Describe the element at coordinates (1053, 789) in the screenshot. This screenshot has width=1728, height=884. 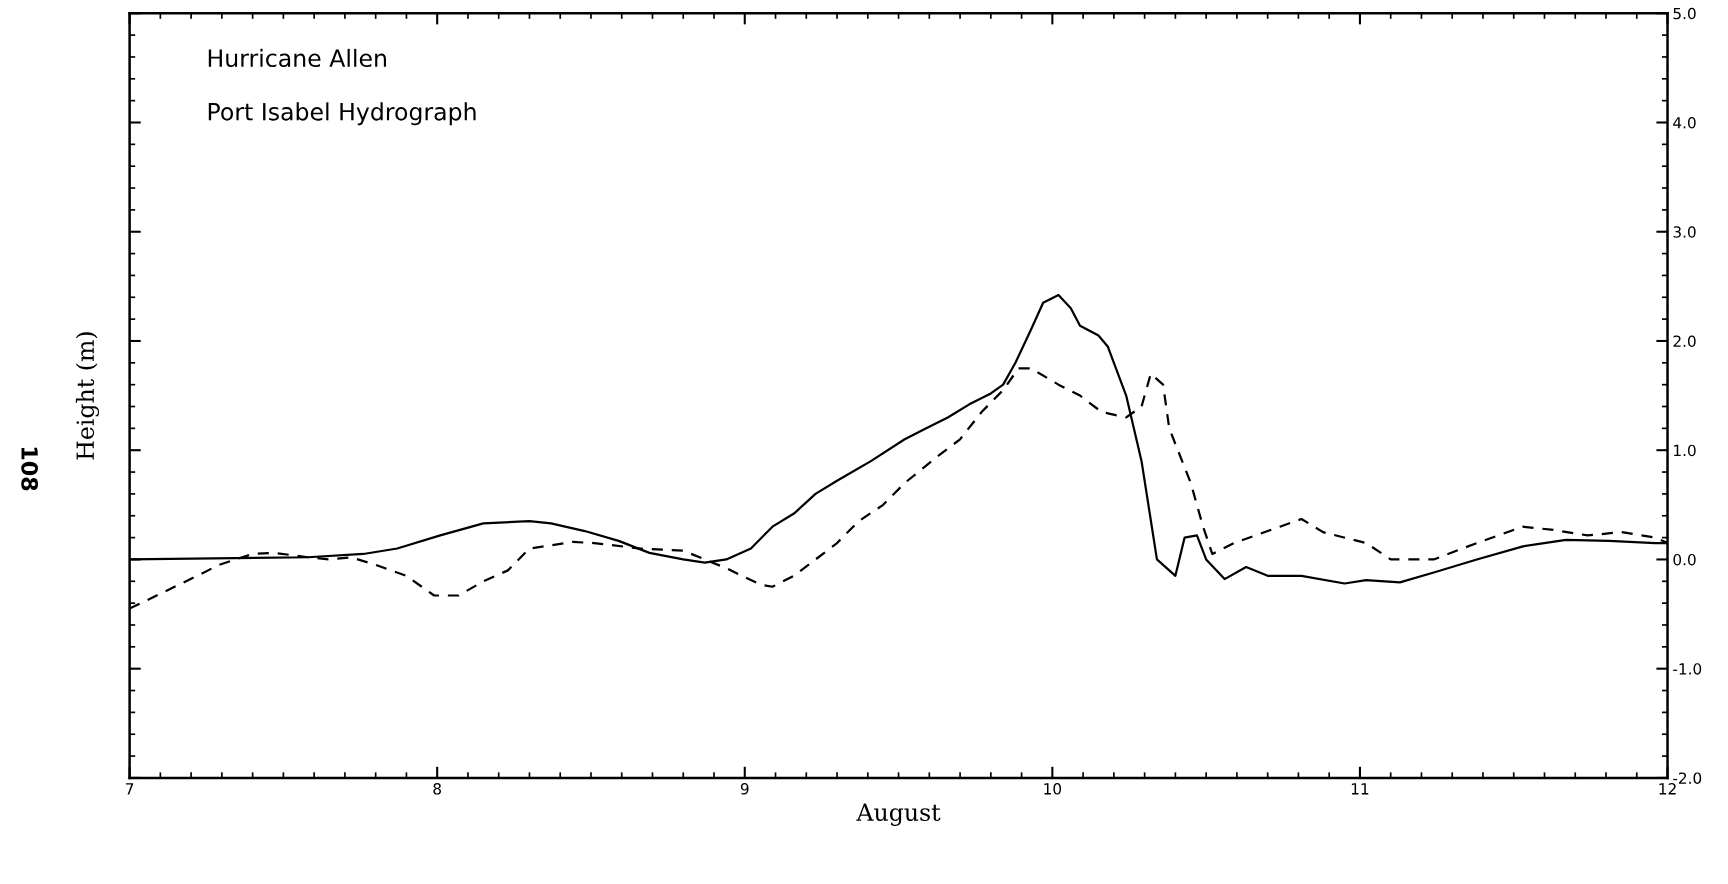
I see `x-tick-label: 10` at that location.